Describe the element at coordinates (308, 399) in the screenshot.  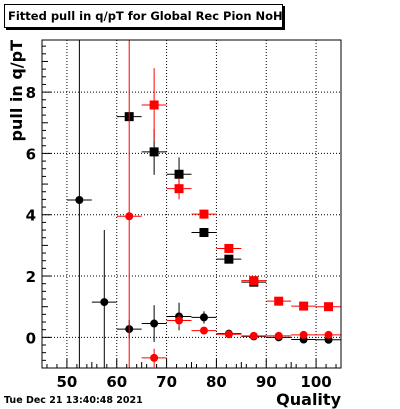
I see `x-axis-label: Quality` at that location.